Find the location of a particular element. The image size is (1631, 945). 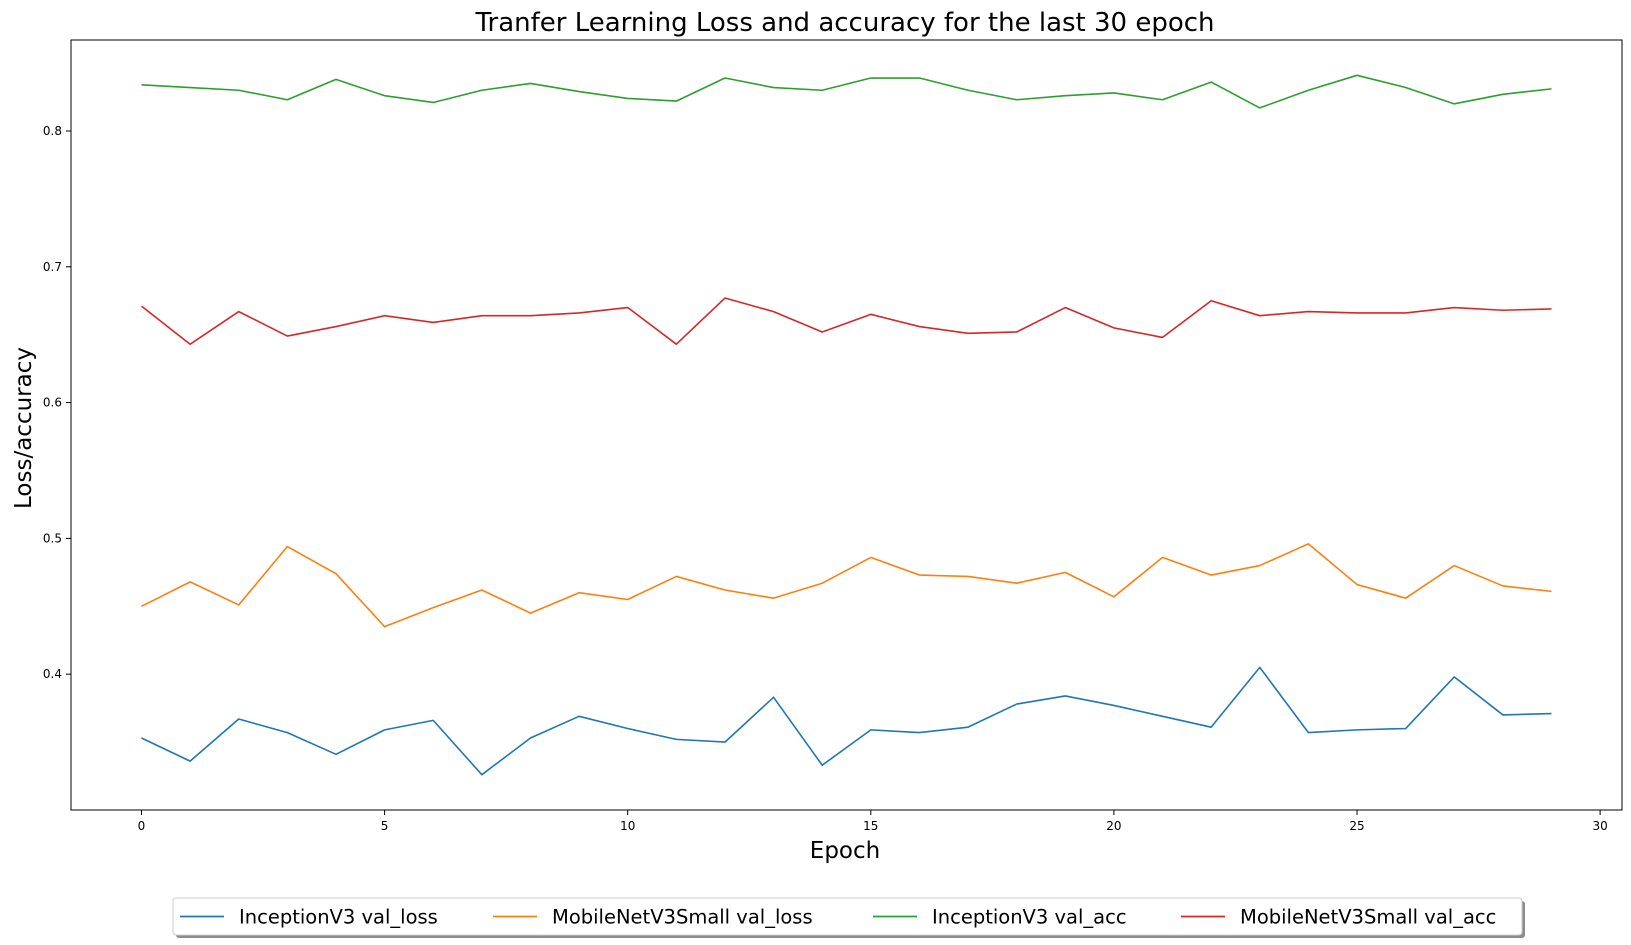

y-axis: 0.4 0.5 0.6 0.7 0.8 is located at coordinates (57, 402).